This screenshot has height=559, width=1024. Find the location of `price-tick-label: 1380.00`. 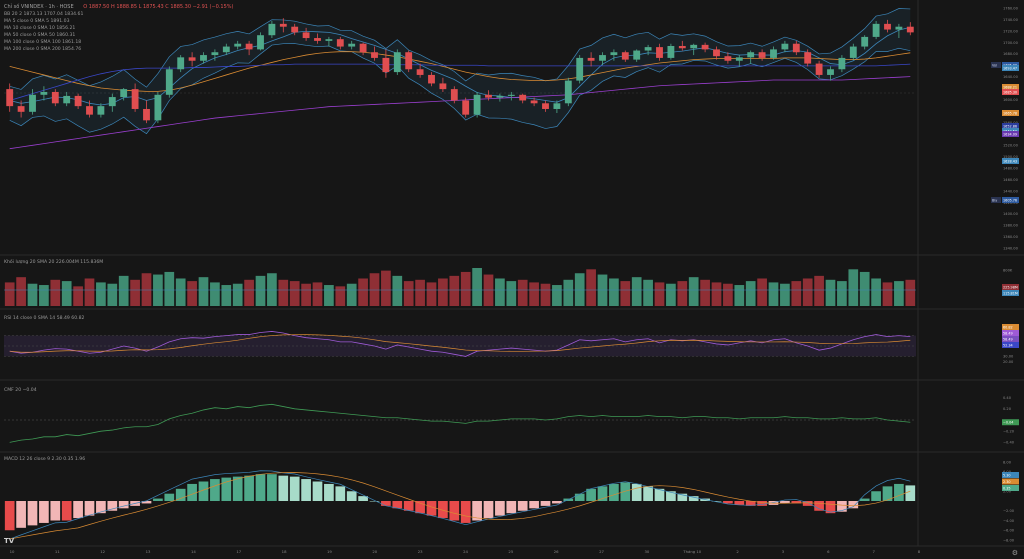

price-tick-label: 1380.00 is located at coordinates (1011, 226).